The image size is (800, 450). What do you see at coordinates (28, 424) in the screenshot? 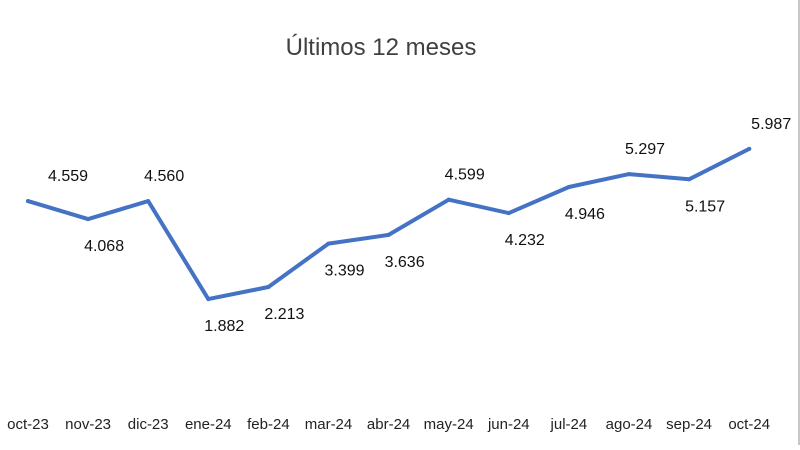
I see `x-tick-label: oct-23` at bounding box center [28, 424].